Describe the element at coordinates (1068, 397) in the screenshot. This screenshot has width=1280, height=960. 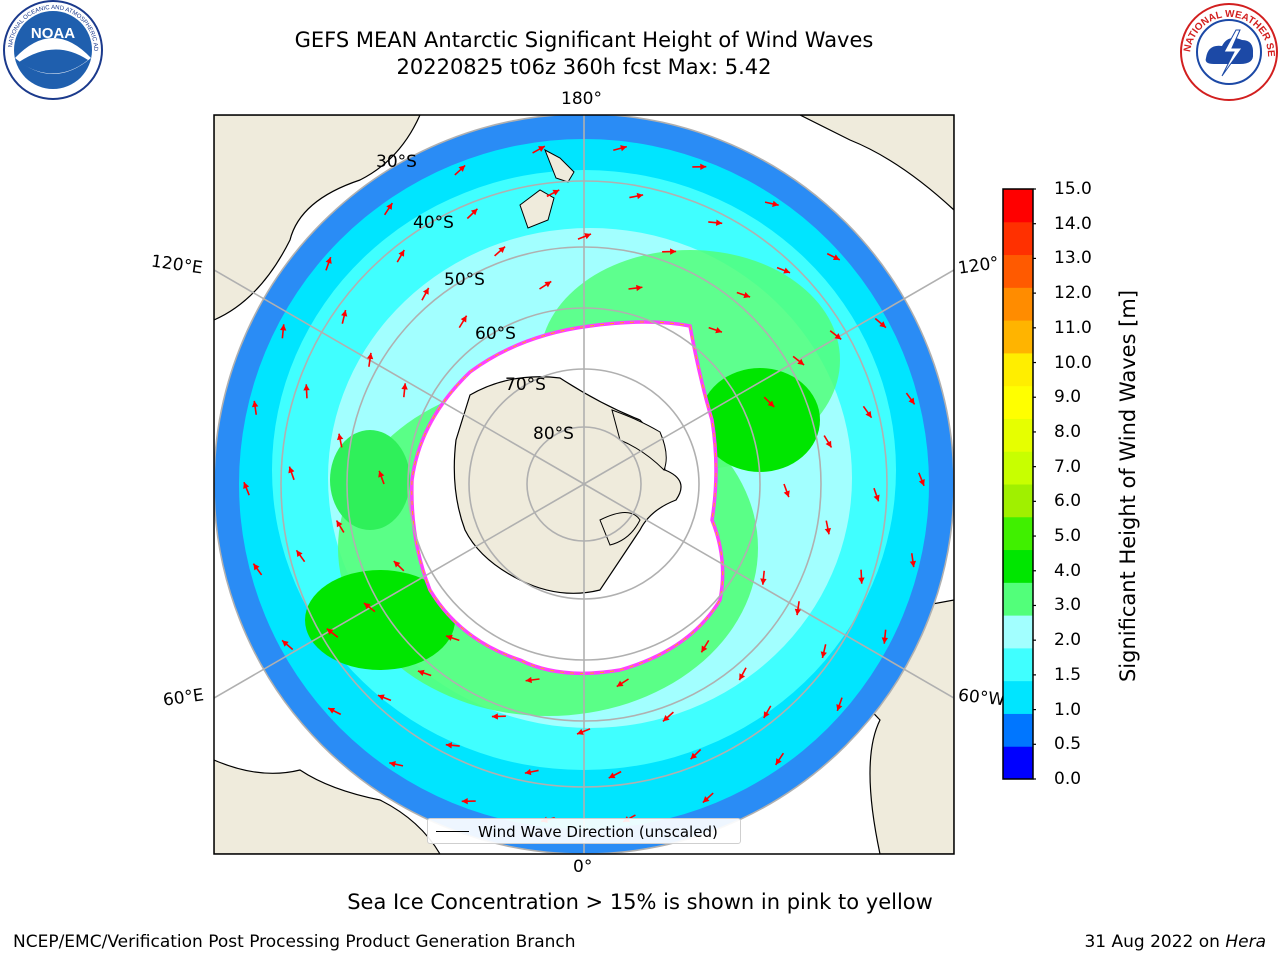
I see `colorbar-tick-label: 9.0` at that location.